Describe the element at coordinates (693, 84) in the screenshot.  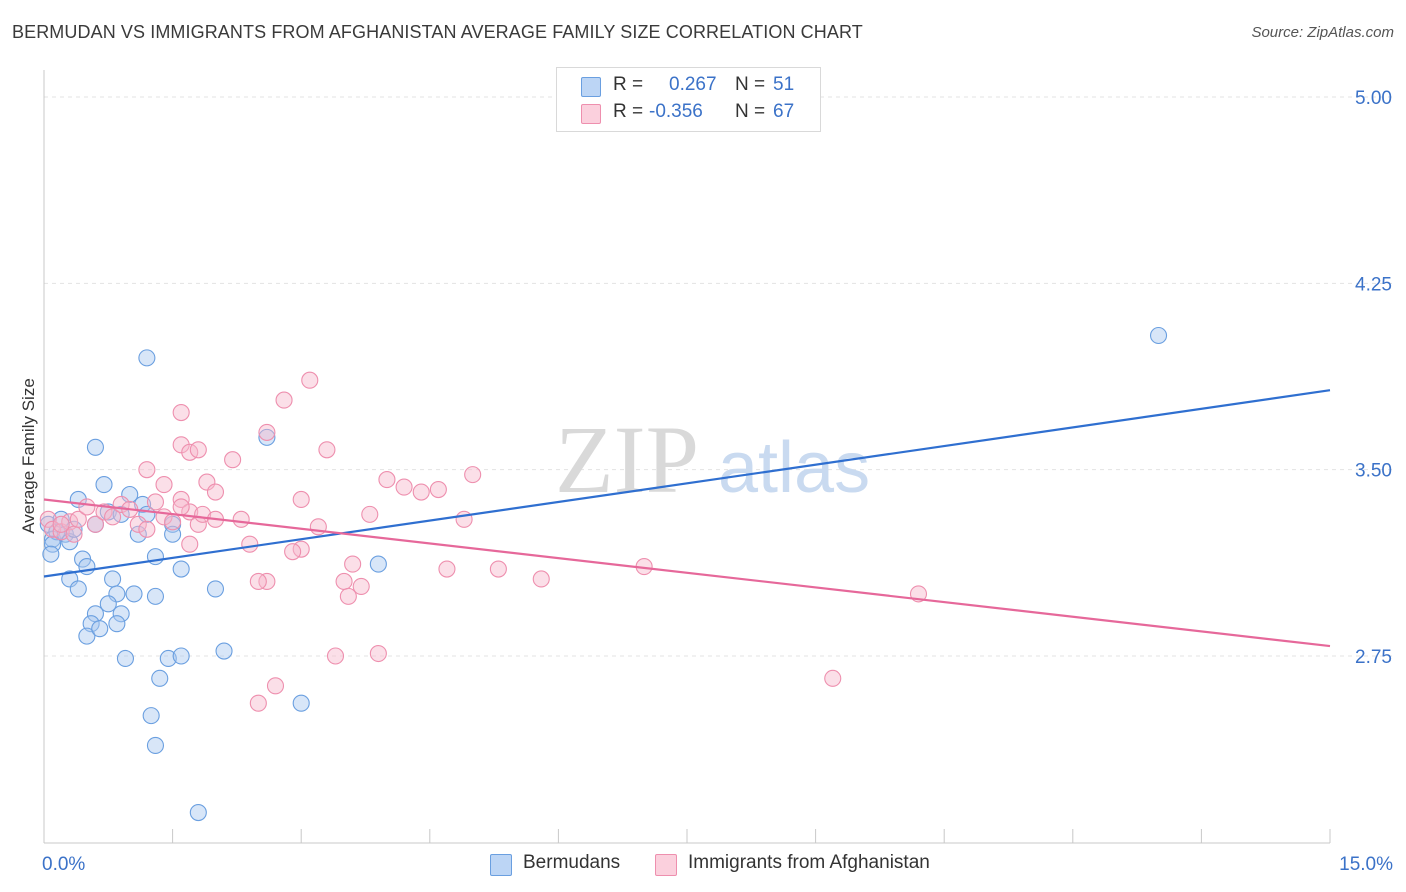
I see `legend-r-value: 0.267` at that location.